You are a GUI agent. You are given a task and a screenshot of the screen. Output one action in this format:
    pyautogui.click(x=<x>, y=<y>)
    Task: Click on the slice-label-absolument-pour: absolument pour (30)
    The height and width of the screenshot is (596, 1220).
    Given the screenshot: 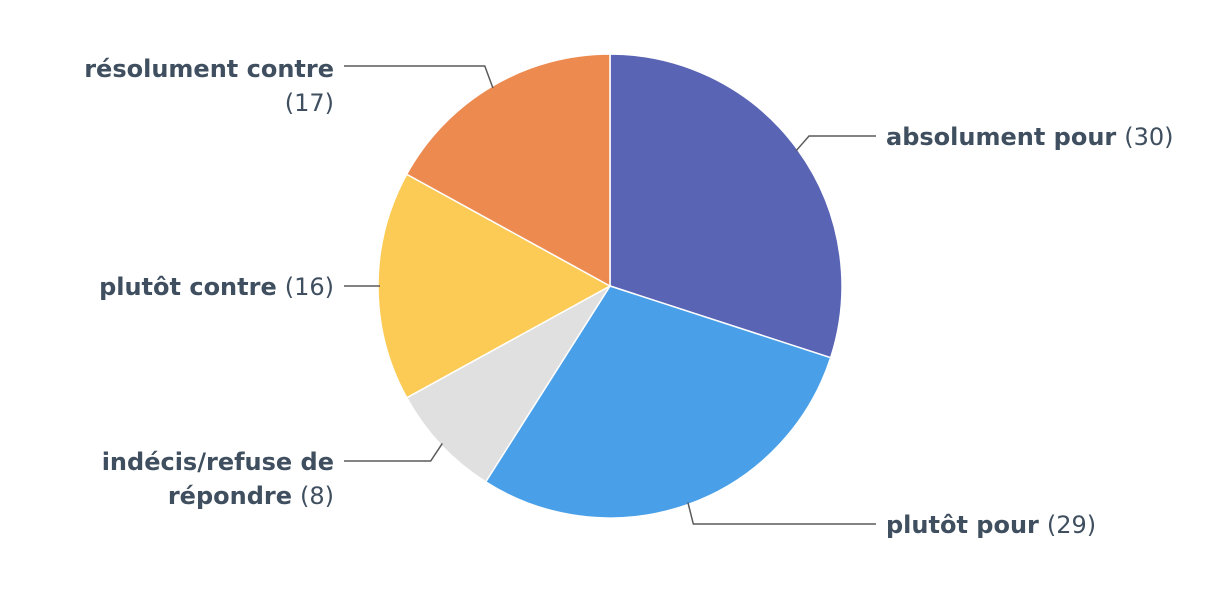 What is the action you would take?
    pyautogui.click(x=1030, y=137)
    